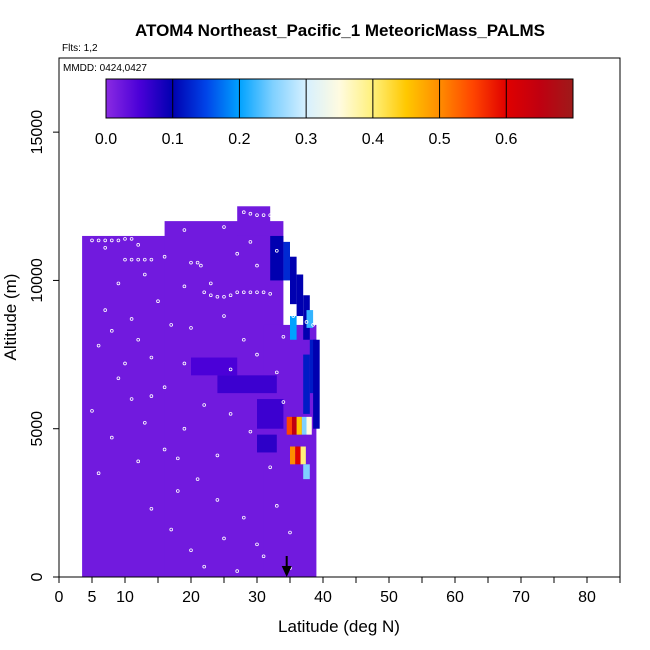 The height and width of the screenshot is (650, 650). Describe the element at coordinates (521, 597) in the screenshot. I see `x-tick-label: 70` at that location.